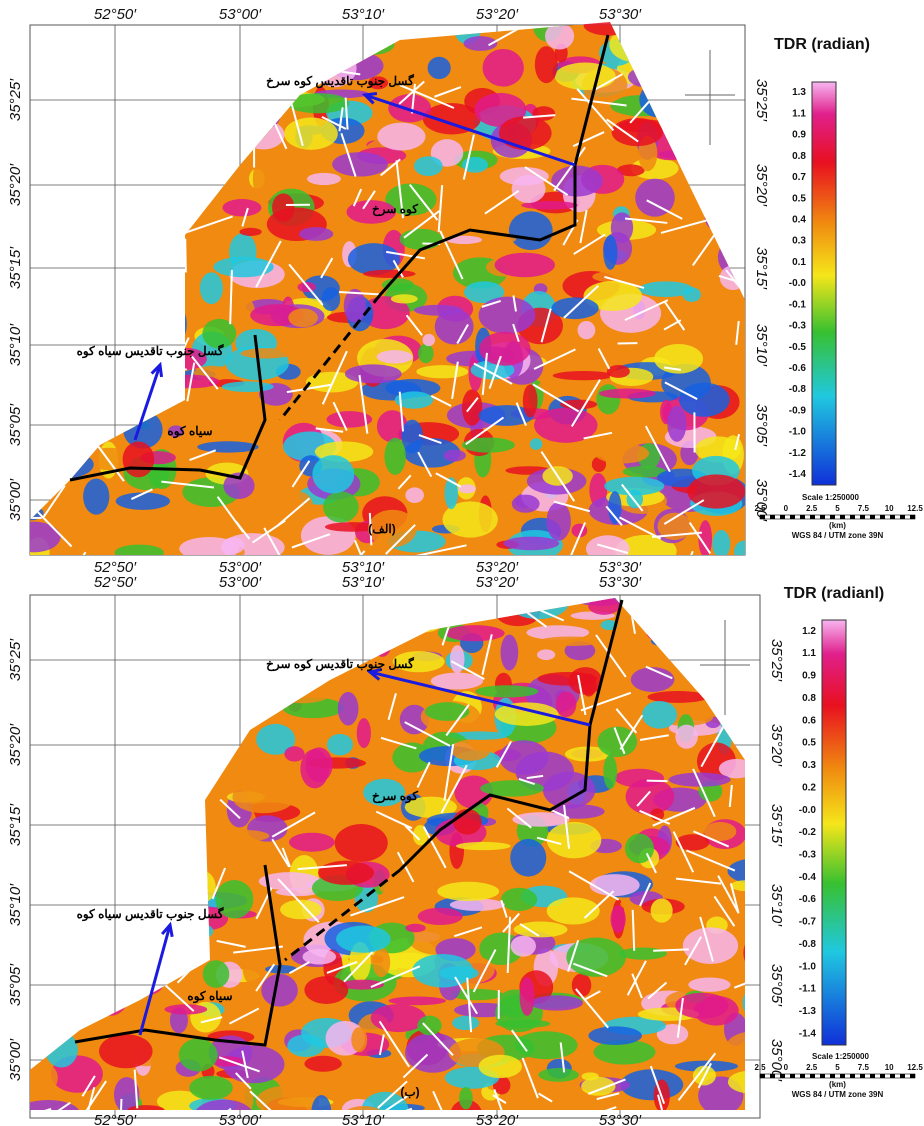 The width and height of the screenshot is (924, 1126). What do you see at coordinates (915, 508) in the screenshot?
I see `scale-bar-label: 12.5` at bounding box center [915, 508].